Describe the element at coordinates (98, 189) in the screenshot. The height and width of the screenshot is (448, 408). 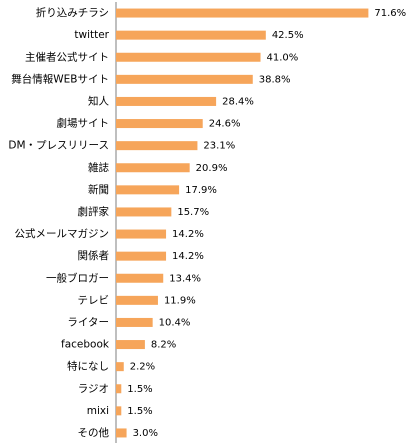
I see `category-label: 新聞` at that location.